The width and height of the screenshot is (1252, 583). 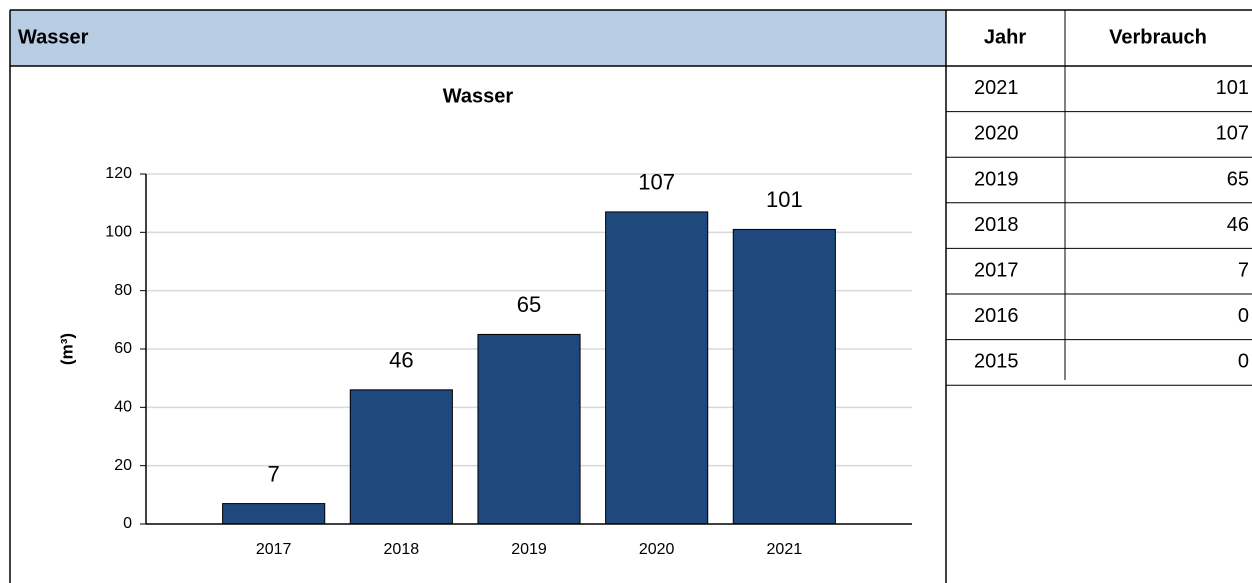 What do you see at coordinates (1158, 37) in the screenshot?
I see `table-header: Verbrauch` at bounding box center [1158, 37].